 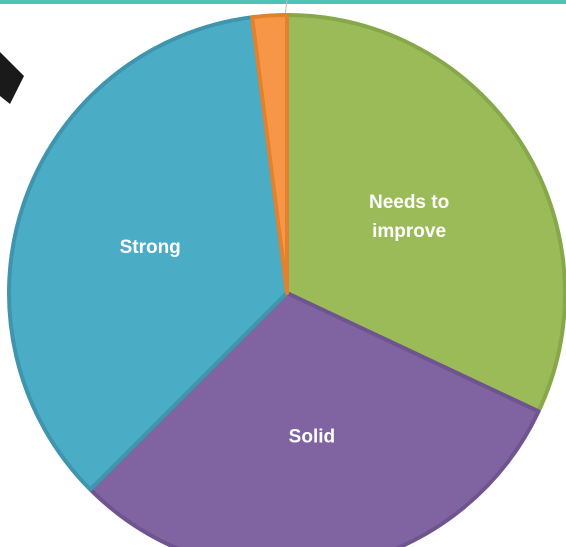 I want to click on slice-label-line: Strong, so click(x=150, y=247).